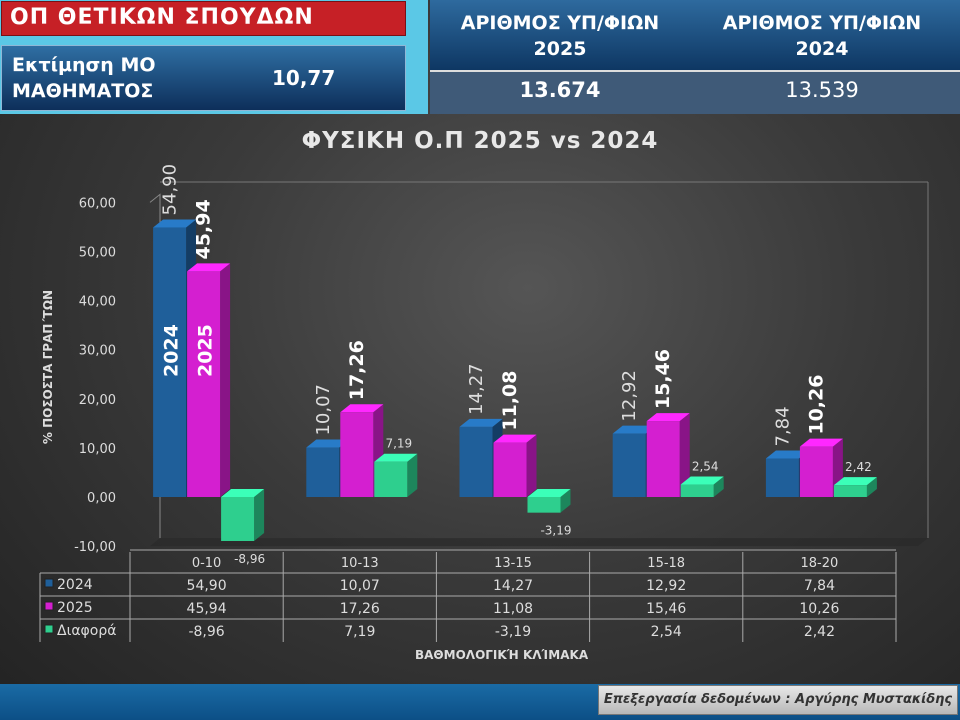 The image size is (960, 720). What do you see at coordinates (819, 586) in the screenshot?
I see `table-cell: 7,84` at bounding box center [819, 586].